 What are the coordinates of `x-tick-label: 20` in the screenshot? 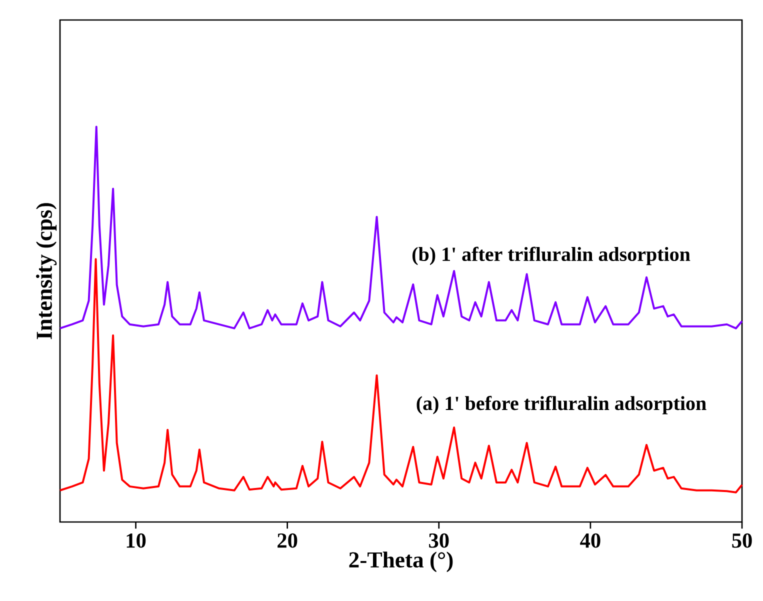 It's located at (288, 540).